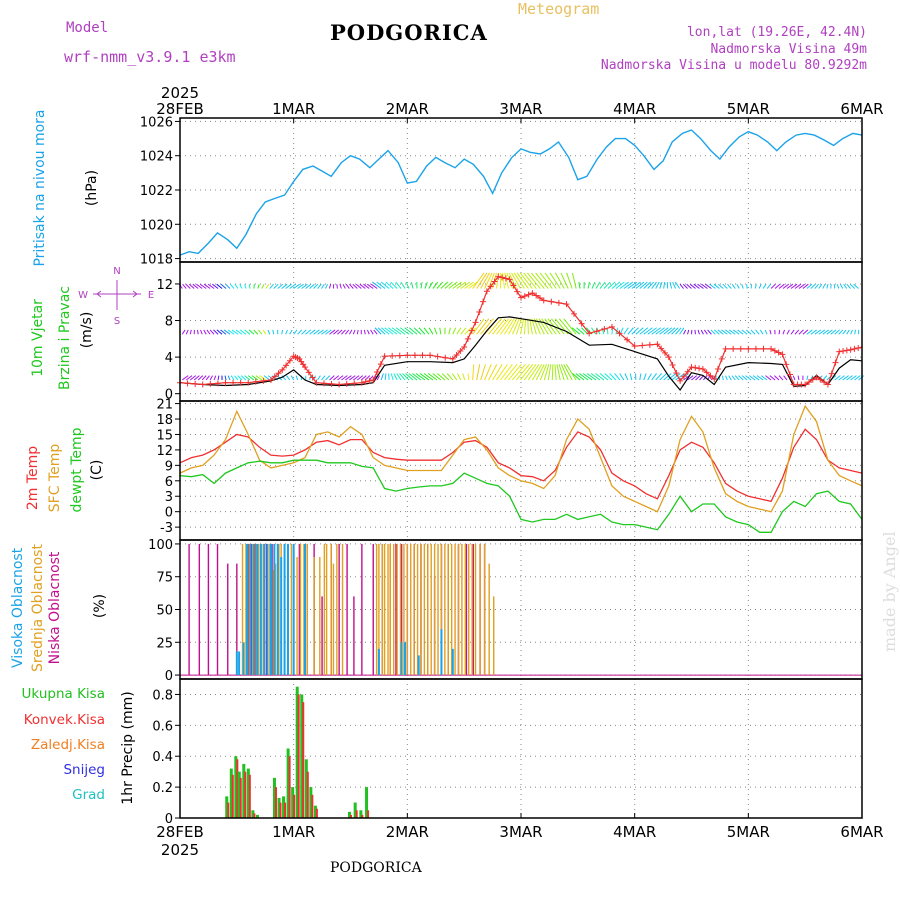 This screenshot has width=900, height=900. Describe the element at coordinates (88, 795) in the screenshot. I see `legend-graupel: Grad` at that location.